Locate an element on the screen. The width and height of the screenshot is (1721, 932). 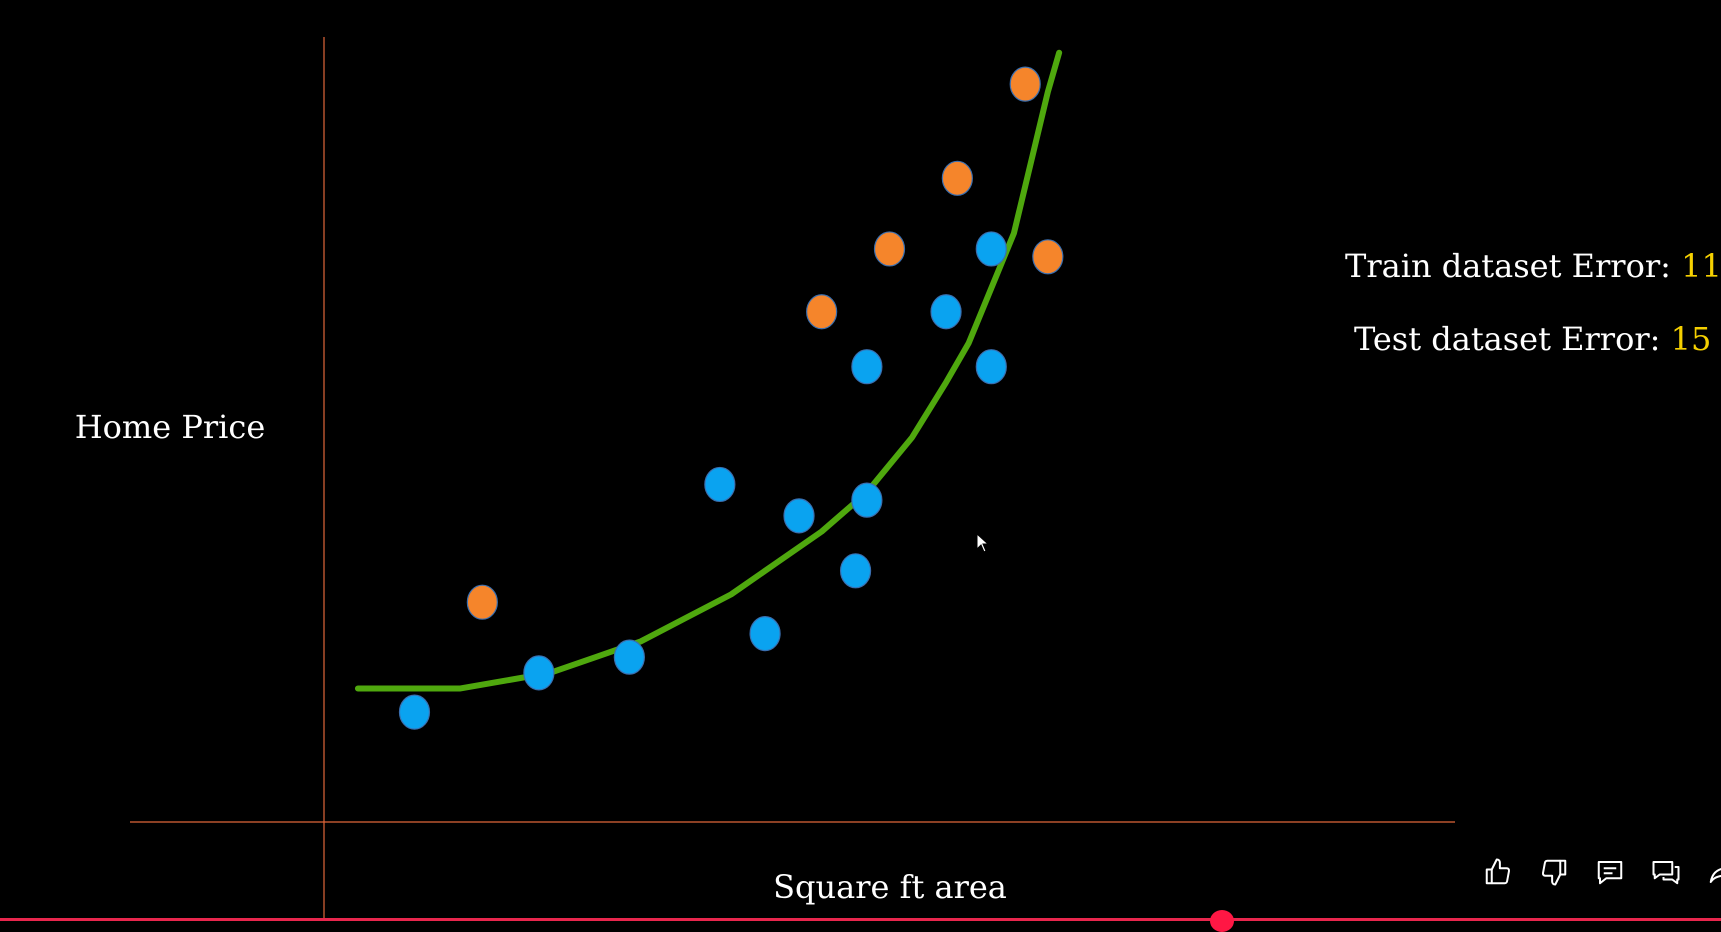
comment-button is located at coordinates (1610, 872).